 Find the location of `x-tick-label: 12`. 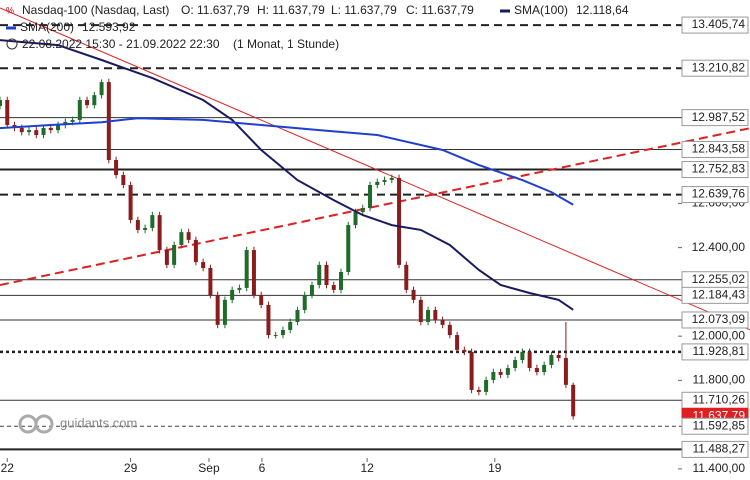

x-tick-label: 12 is located at coordinates (367, 468).